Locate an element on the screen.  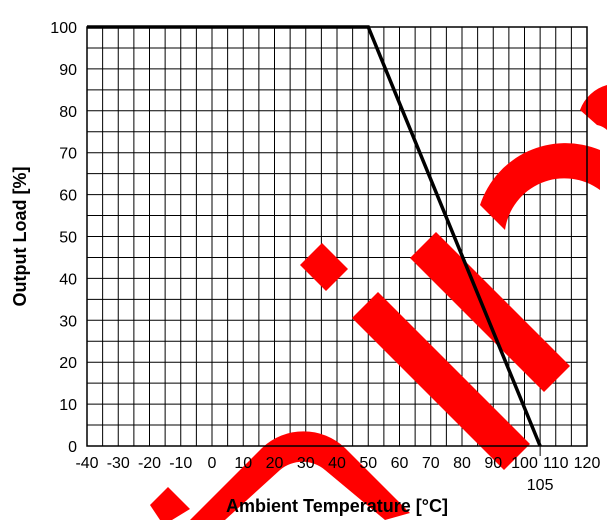
x-tick-label: 110 is located at coordinates (556, 463).